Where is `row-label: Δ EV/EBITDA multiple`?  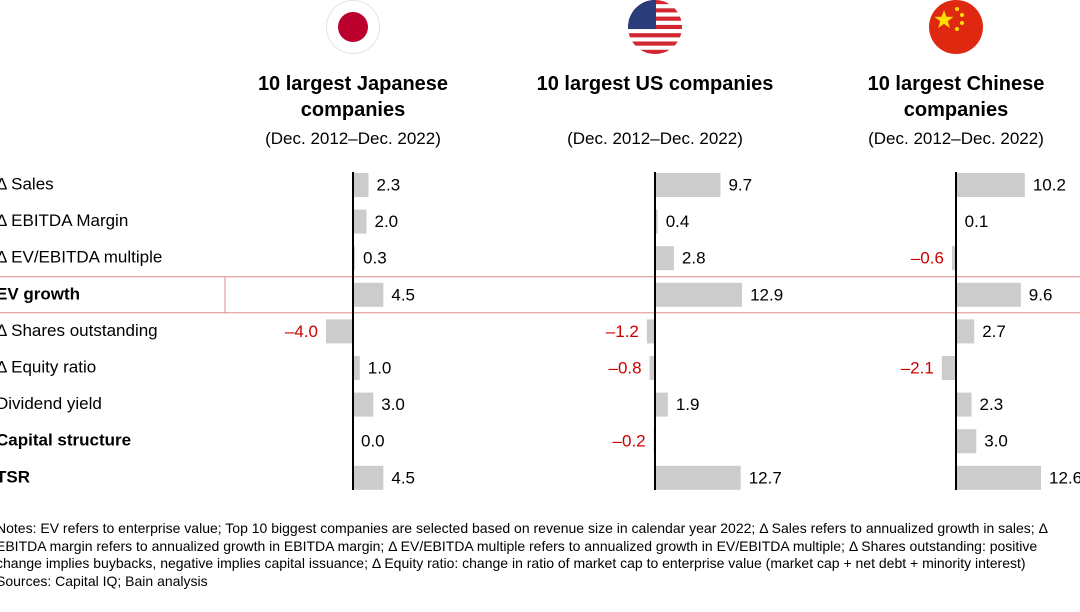 row-label: Δ EV/EBITDA multiple is located at coordinates (81, 257).